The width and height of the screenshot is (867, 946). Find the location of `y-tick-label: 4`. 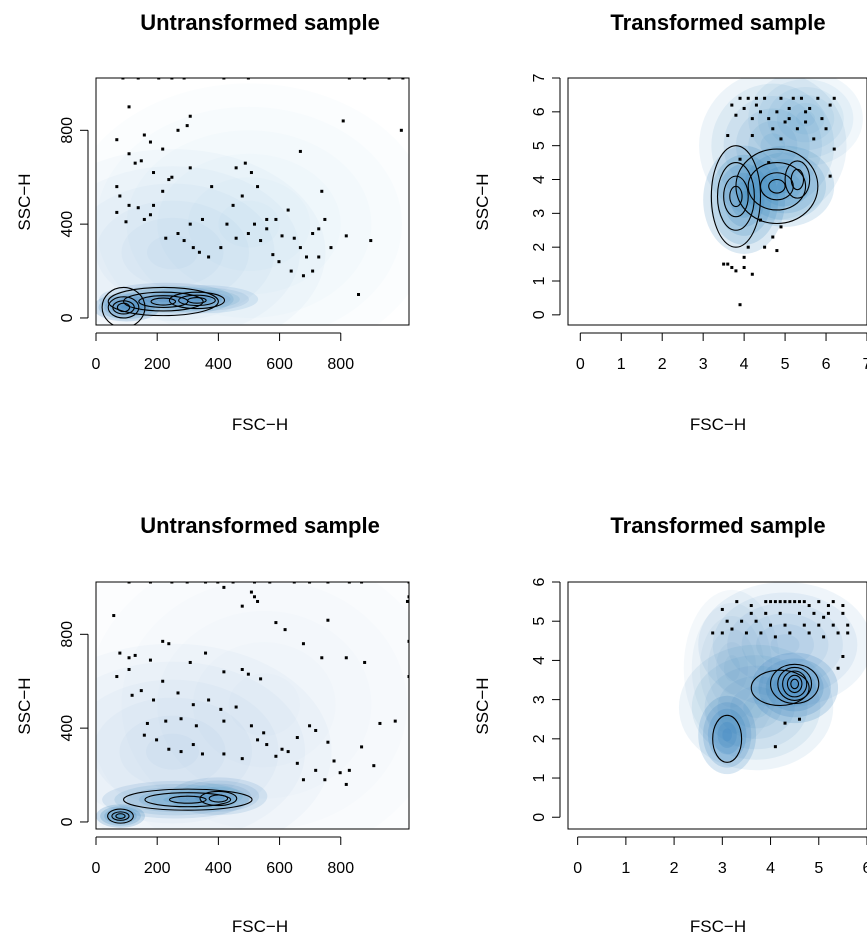

y-tick-label: 4 is located at coordinates (539, 179).